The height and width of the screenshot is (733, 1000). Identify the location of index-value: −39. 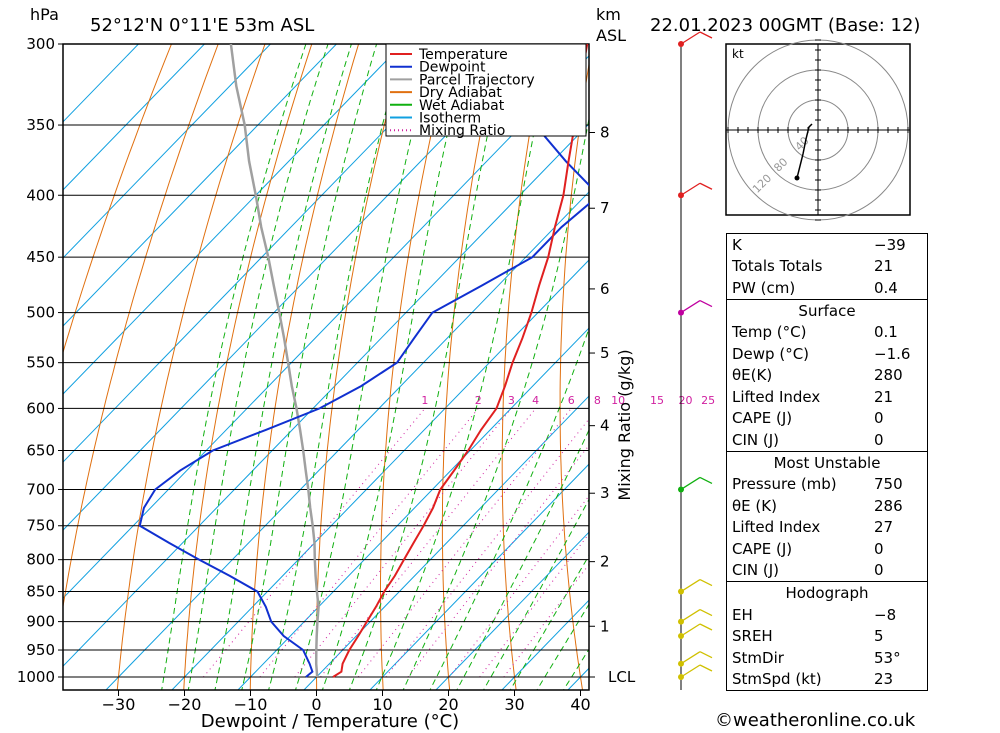
(890, 244).